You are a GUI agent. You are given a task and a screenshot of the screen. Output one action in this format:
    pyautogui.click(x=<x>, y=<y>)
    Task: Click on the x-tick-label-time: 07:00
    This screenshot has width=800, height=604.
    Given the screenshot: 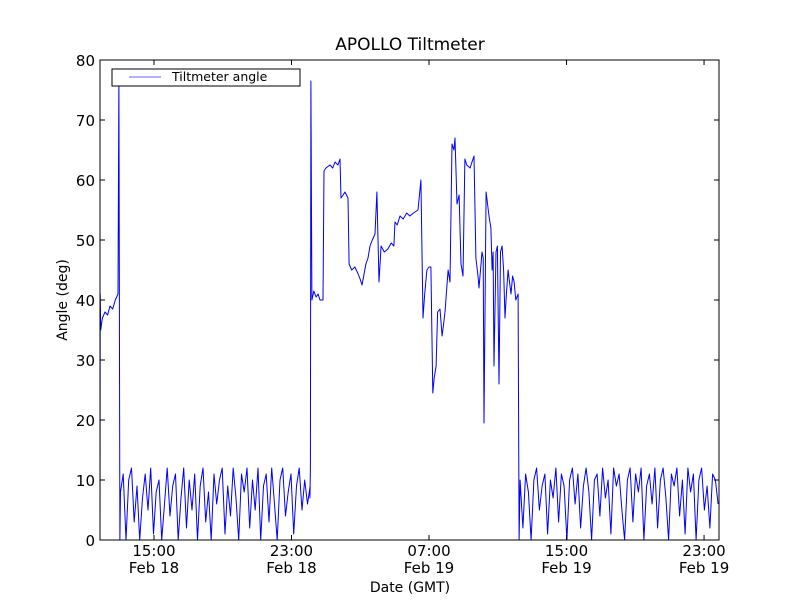 What is the action you would take?
    pyautogui.click(x=428, y=551)
    